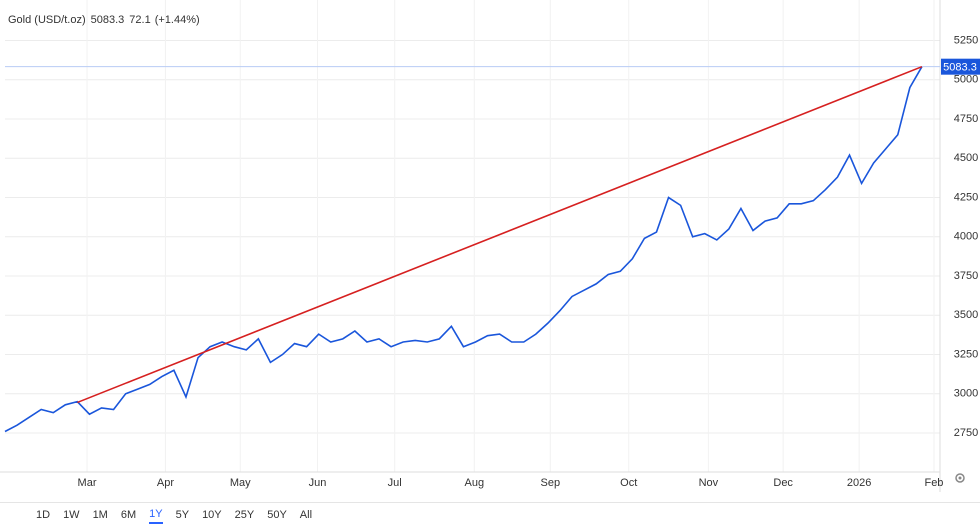 The width and height of the screenshot is (980, 527). I want to click on x-tick-label: Apr, so click(165, 483).